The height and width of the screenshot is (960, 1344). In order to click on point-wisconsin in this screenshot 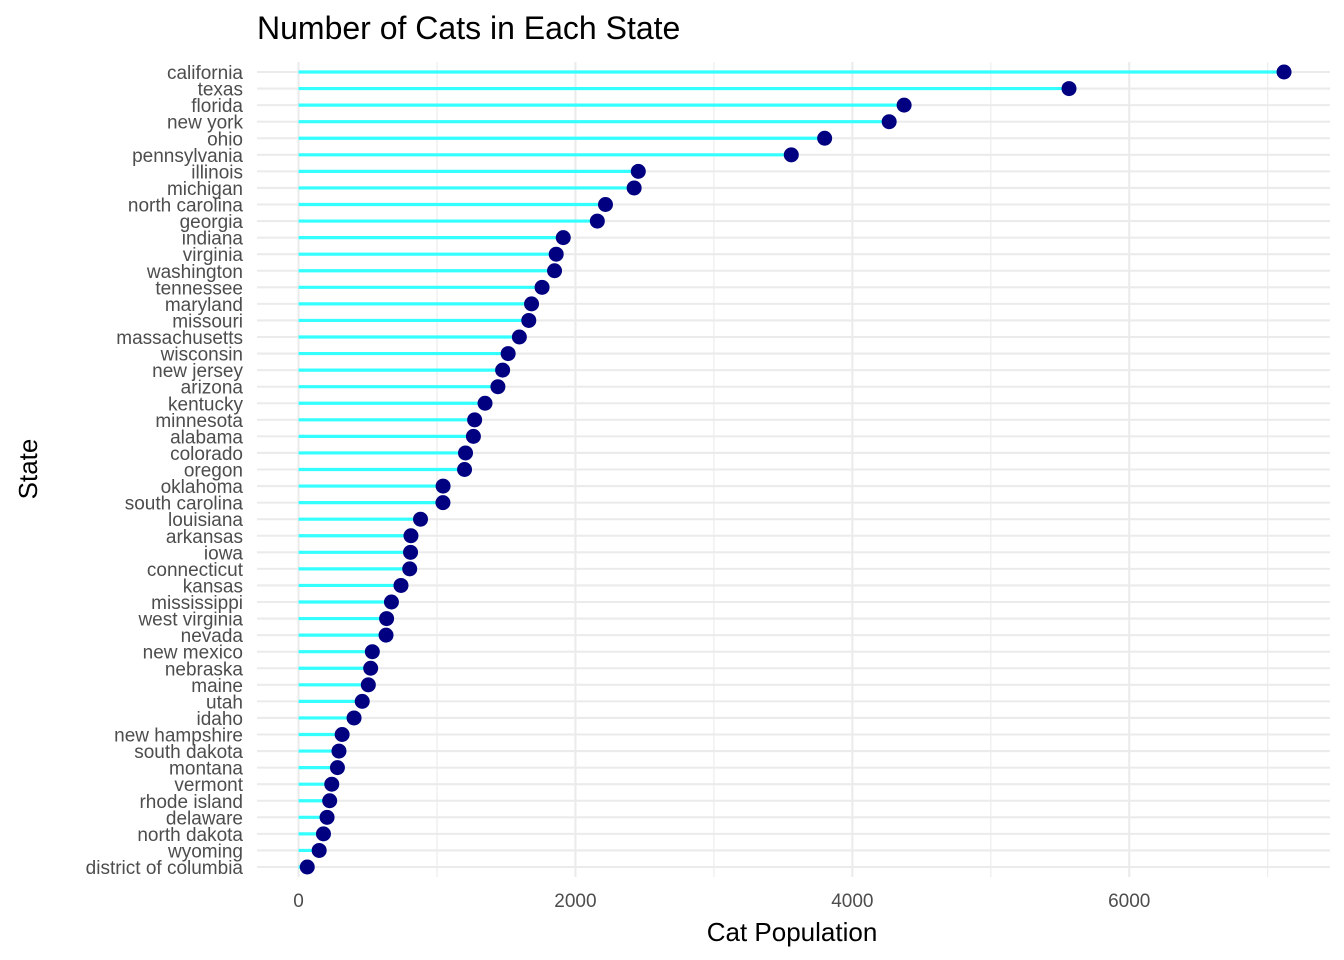, I will do `click(508, 354)`.